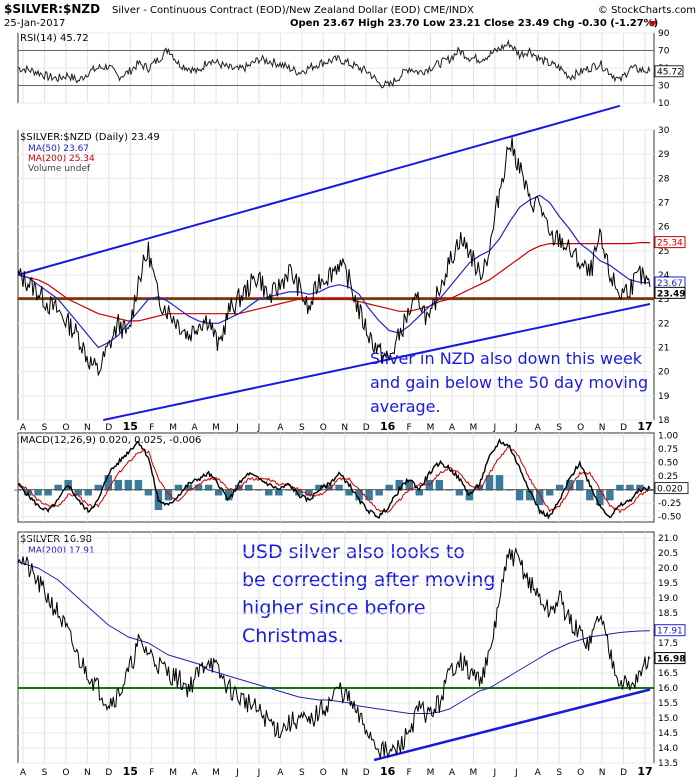  What do you see at coordinates (664, 397) in the screenshot?
I see `nzd-tick: 19` at bounding box center [664, 397].